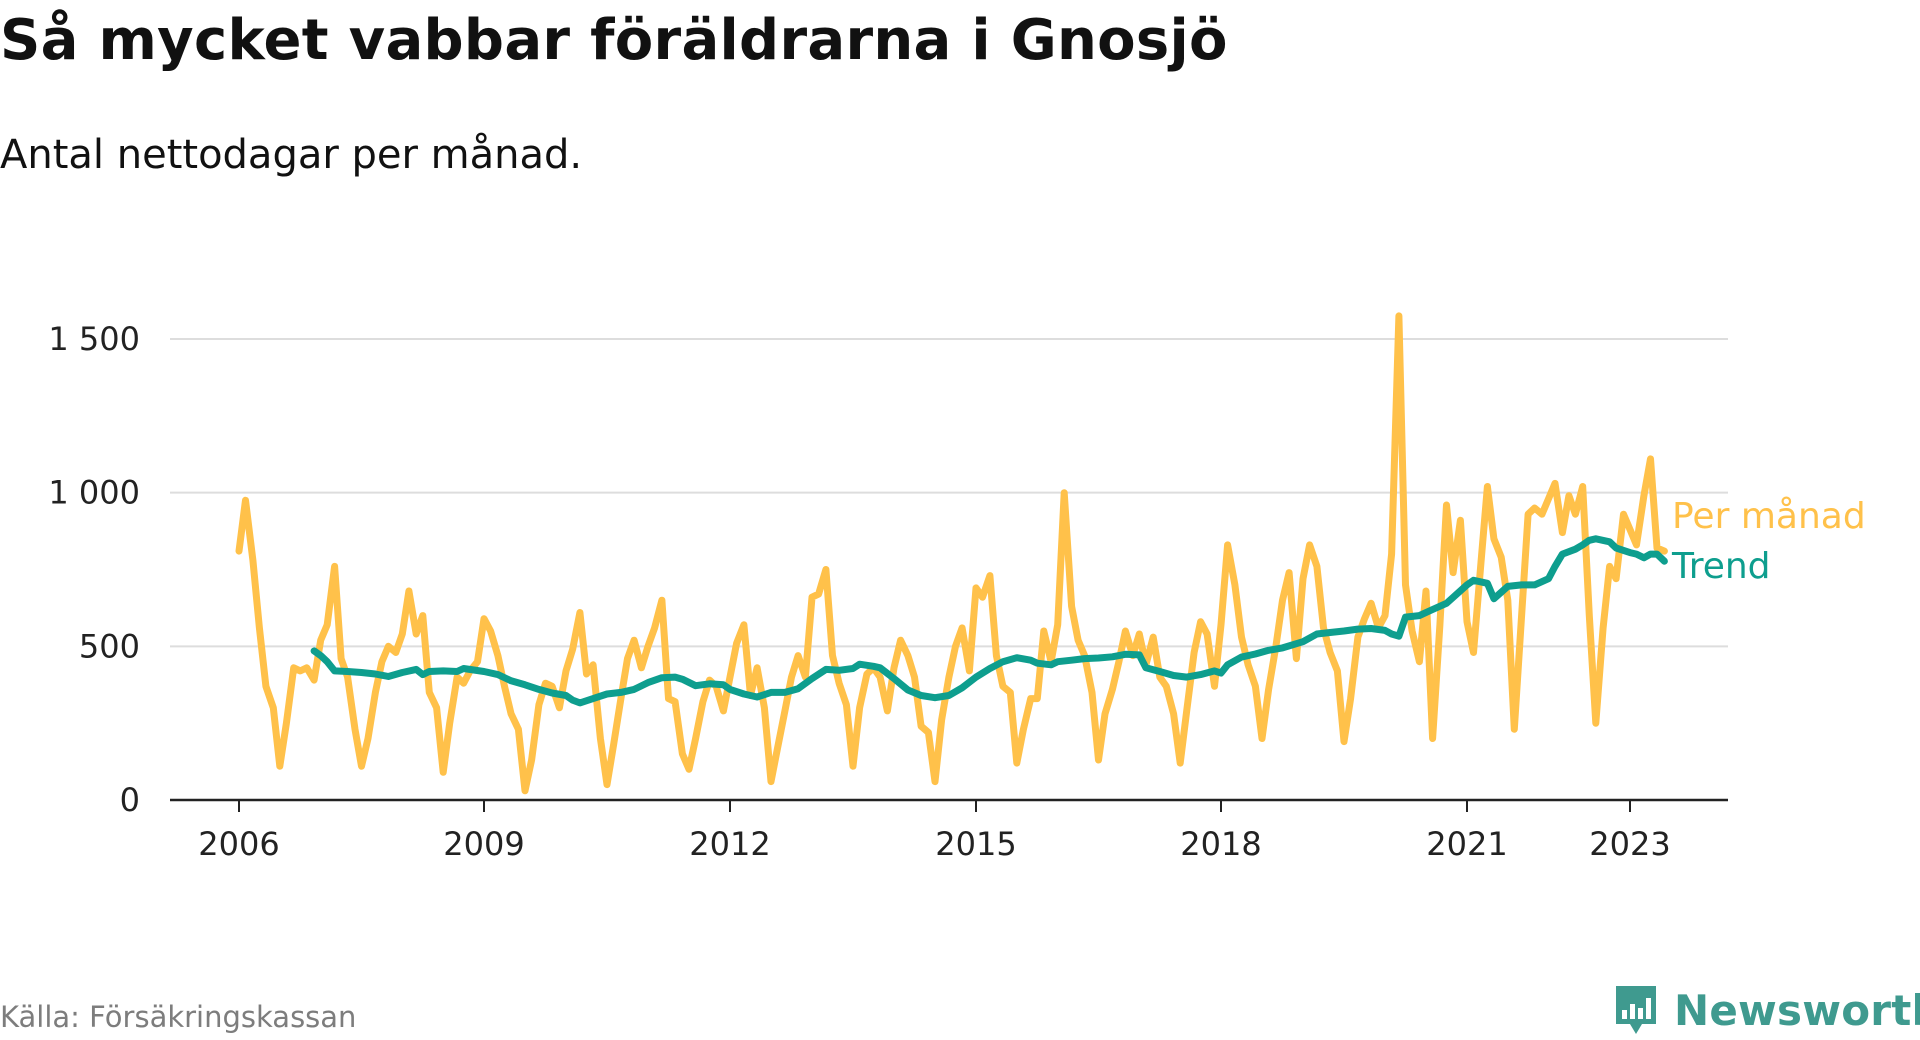 The image size is (1920, 1040). I want to click on y-axis: 0 500 1 000 1 500, so click(94, 569).